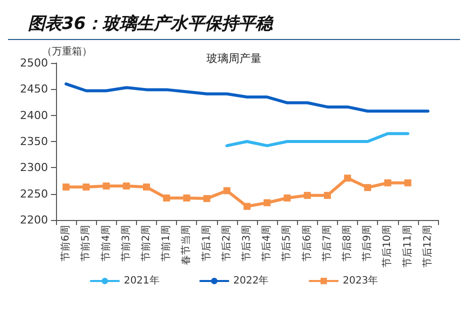 The height and width of the screenshot is (325, 468). I want to click on x-tick-label: 节前3周, so click(126, 243).